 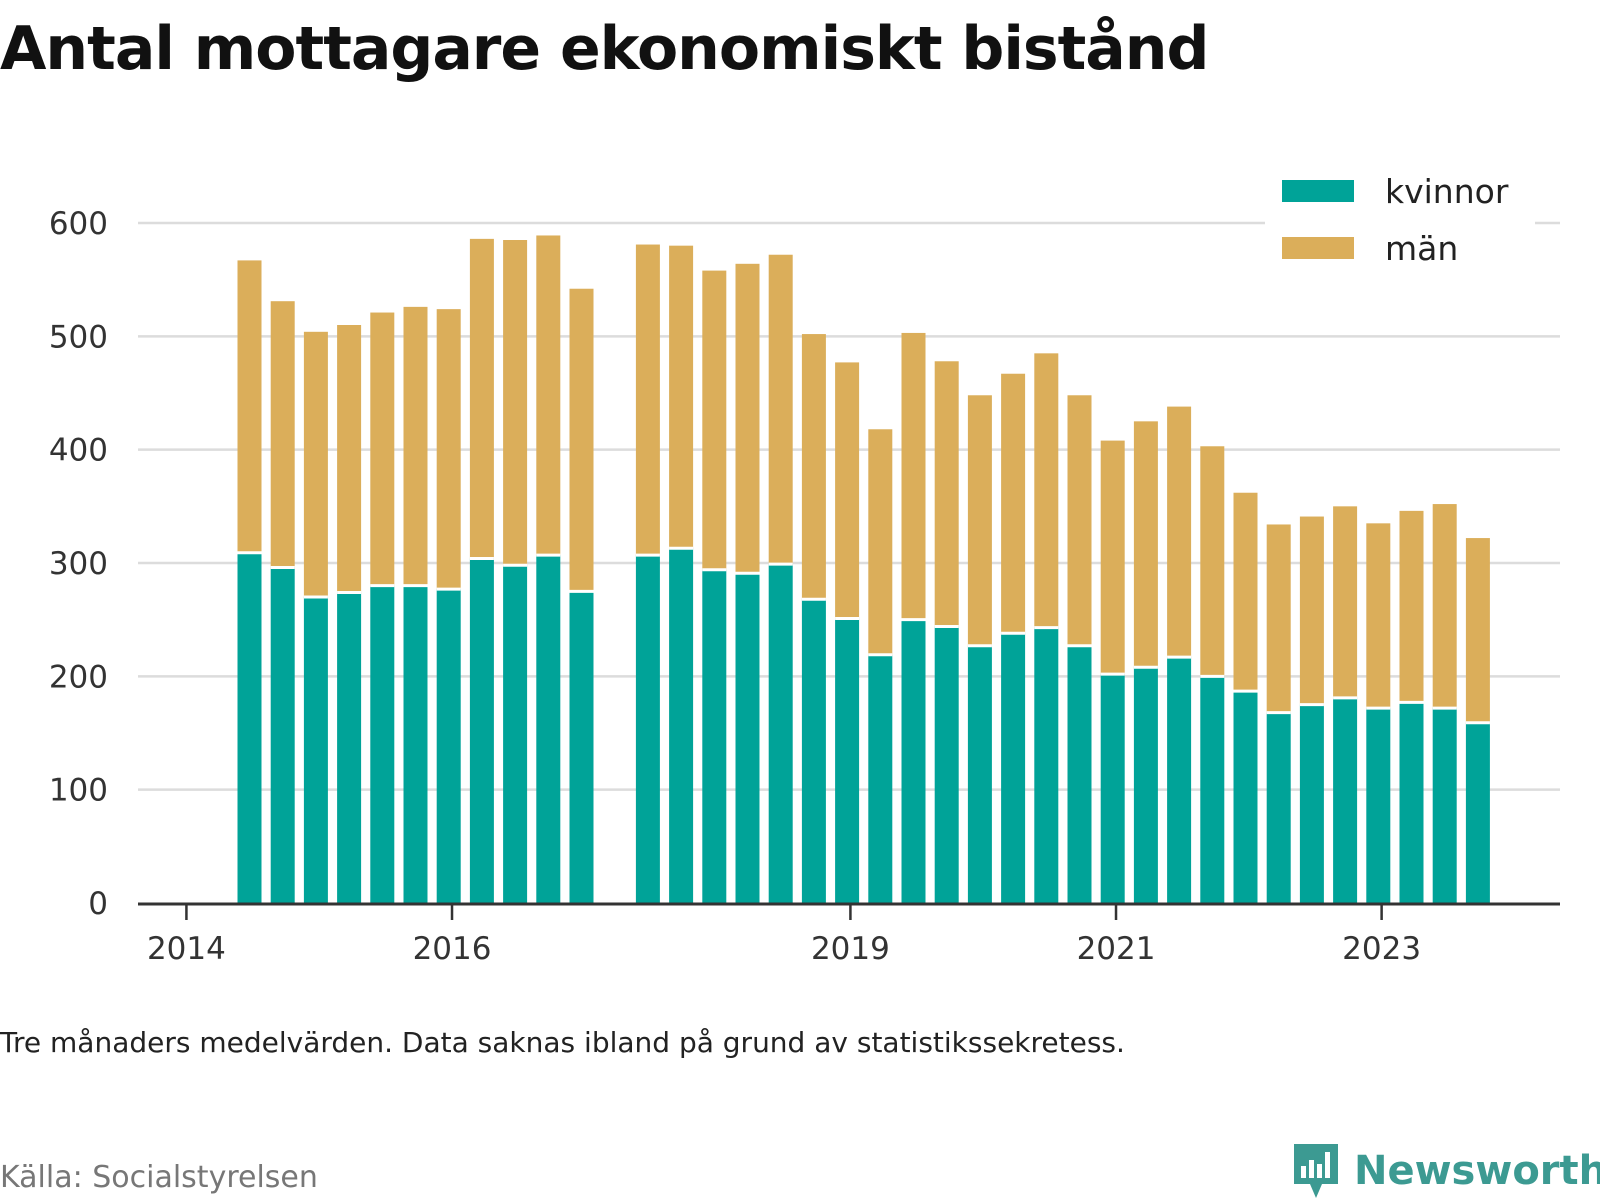 I want to click on legend-label: män, so click(x=1421, y=248).